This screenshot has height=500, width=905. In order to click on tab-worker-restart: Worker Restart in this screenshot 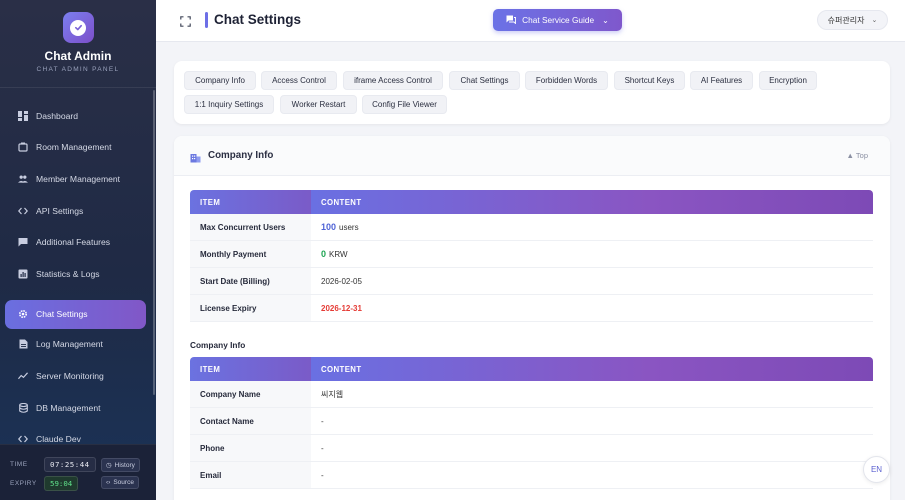, I will do `click(318, 104)`.